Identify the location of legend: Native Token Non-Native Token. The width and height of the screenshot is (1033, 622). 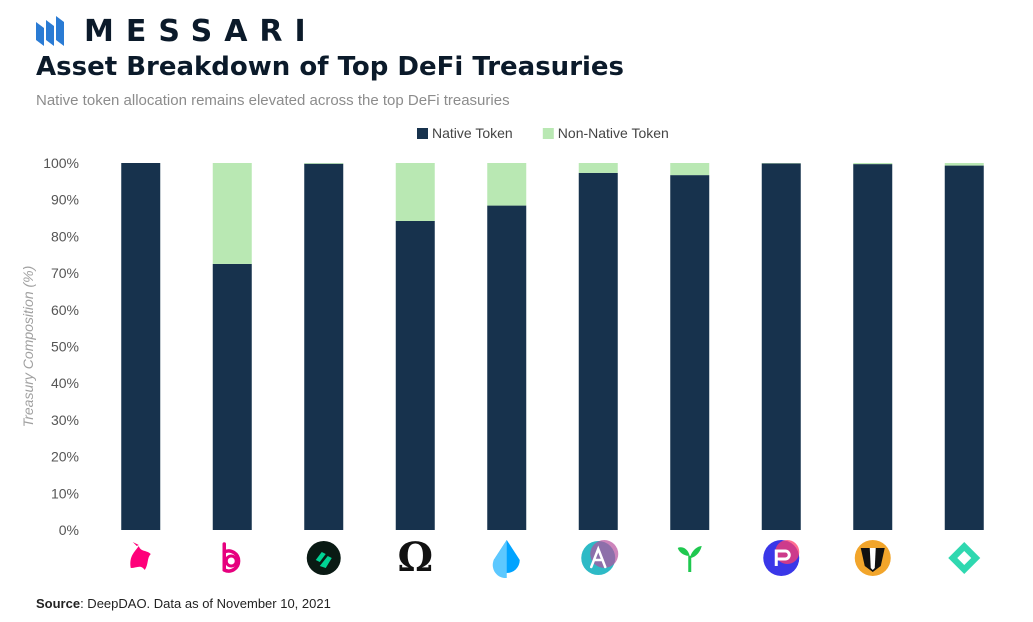
(543, 133).